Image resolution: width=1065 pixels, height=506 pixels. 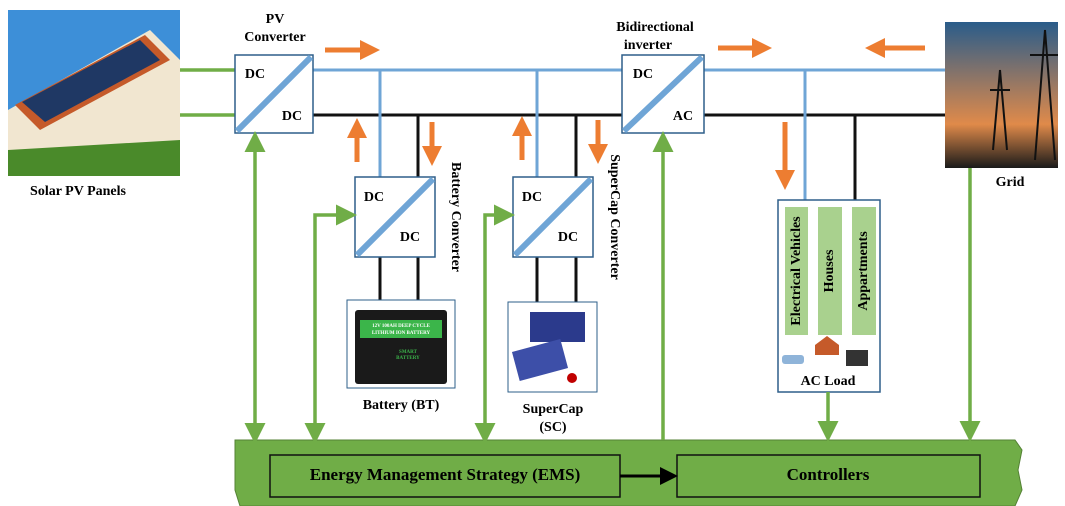 I want to click on battery-image-text: BATTERY, so click(x=408, y=358).